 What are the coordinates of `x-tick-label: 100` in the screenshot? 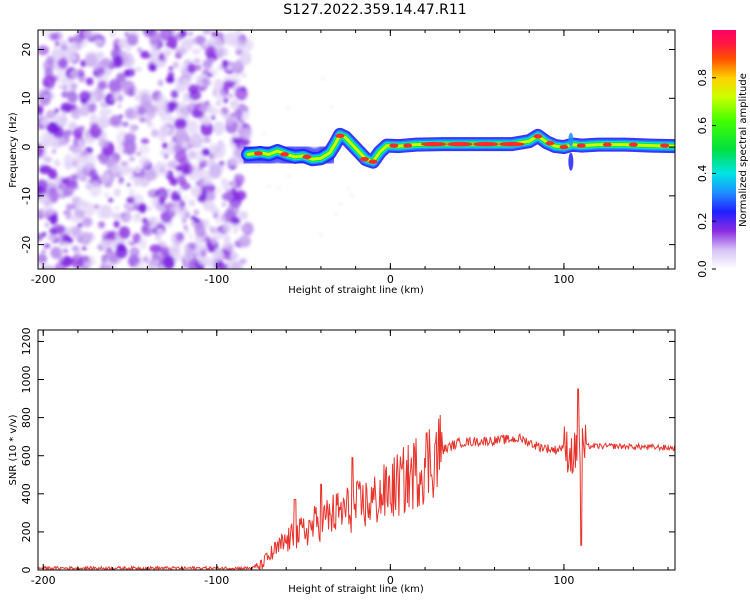 It's located at (563, 279).